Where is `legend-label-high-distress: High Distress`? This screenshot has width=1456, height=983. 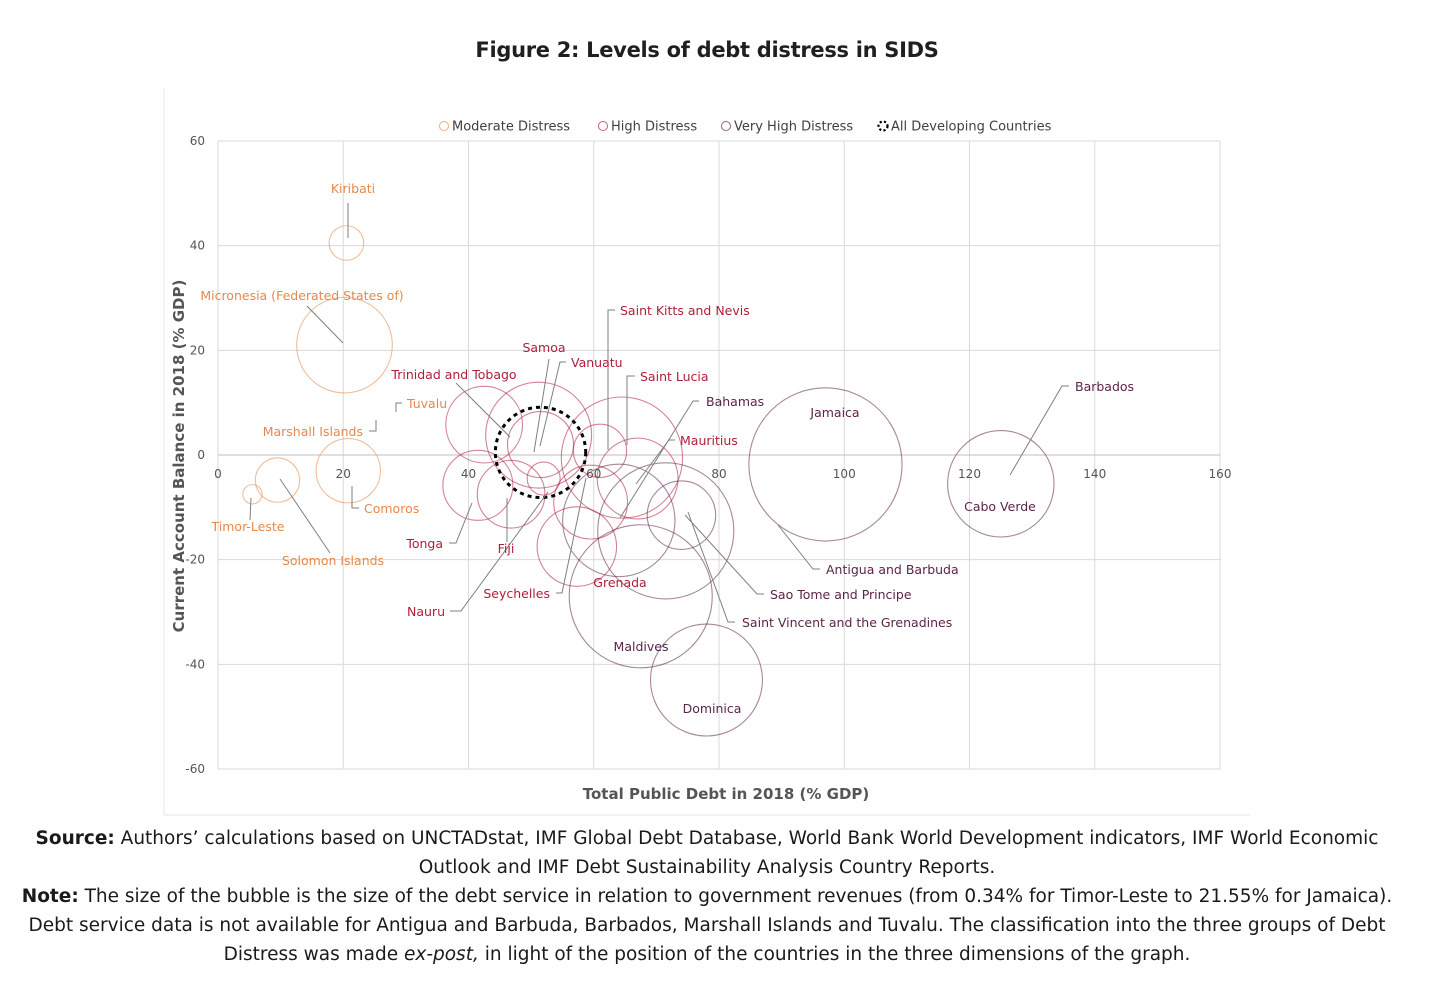
legend-label-high-distress: High Distress is located at coordinates (654, 127).